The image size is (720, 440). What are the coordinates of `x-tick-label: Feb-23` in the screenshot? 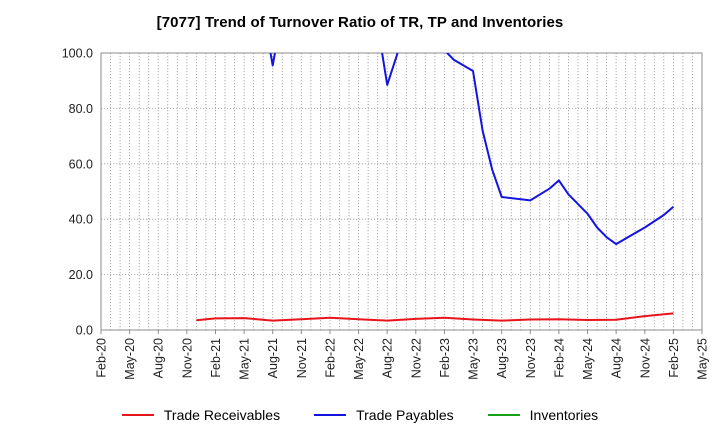 It's located at (445, 358).